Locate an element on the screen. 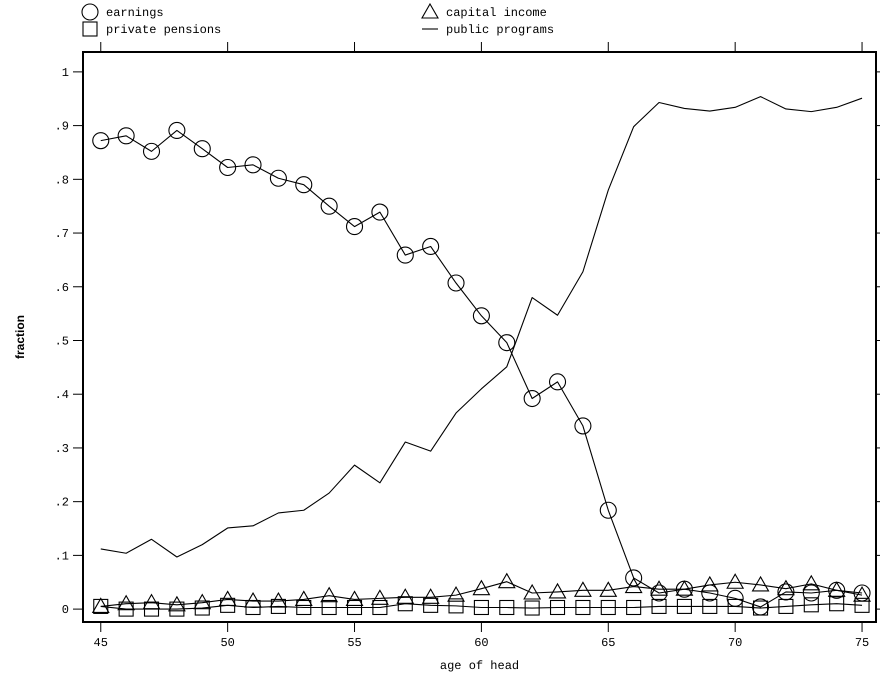 The height and width of the screenshot is (679, 880). x-tick-label: 75 is located at coordinates (862, 643).